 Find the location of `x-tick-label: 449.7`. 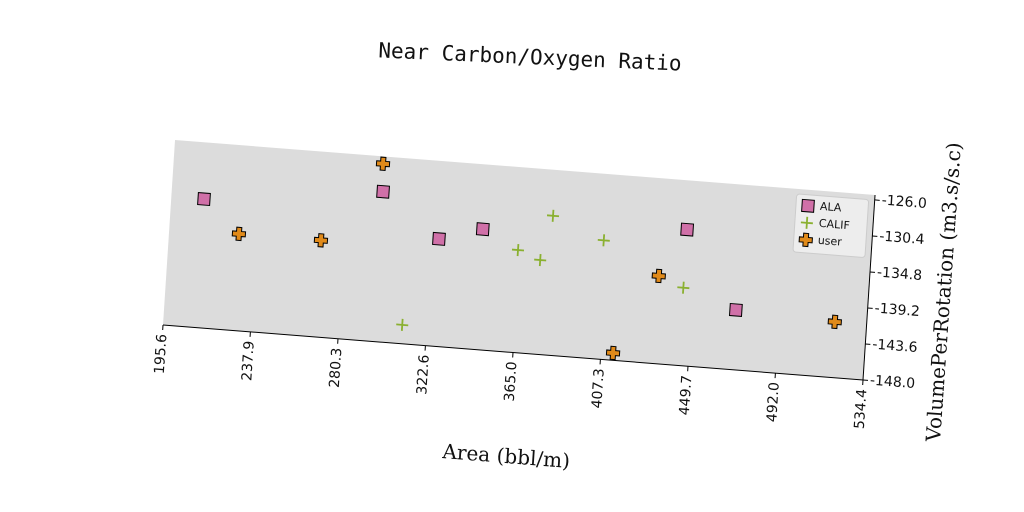

x-tick-label: 449.7 is located at coordinates (686, 395).